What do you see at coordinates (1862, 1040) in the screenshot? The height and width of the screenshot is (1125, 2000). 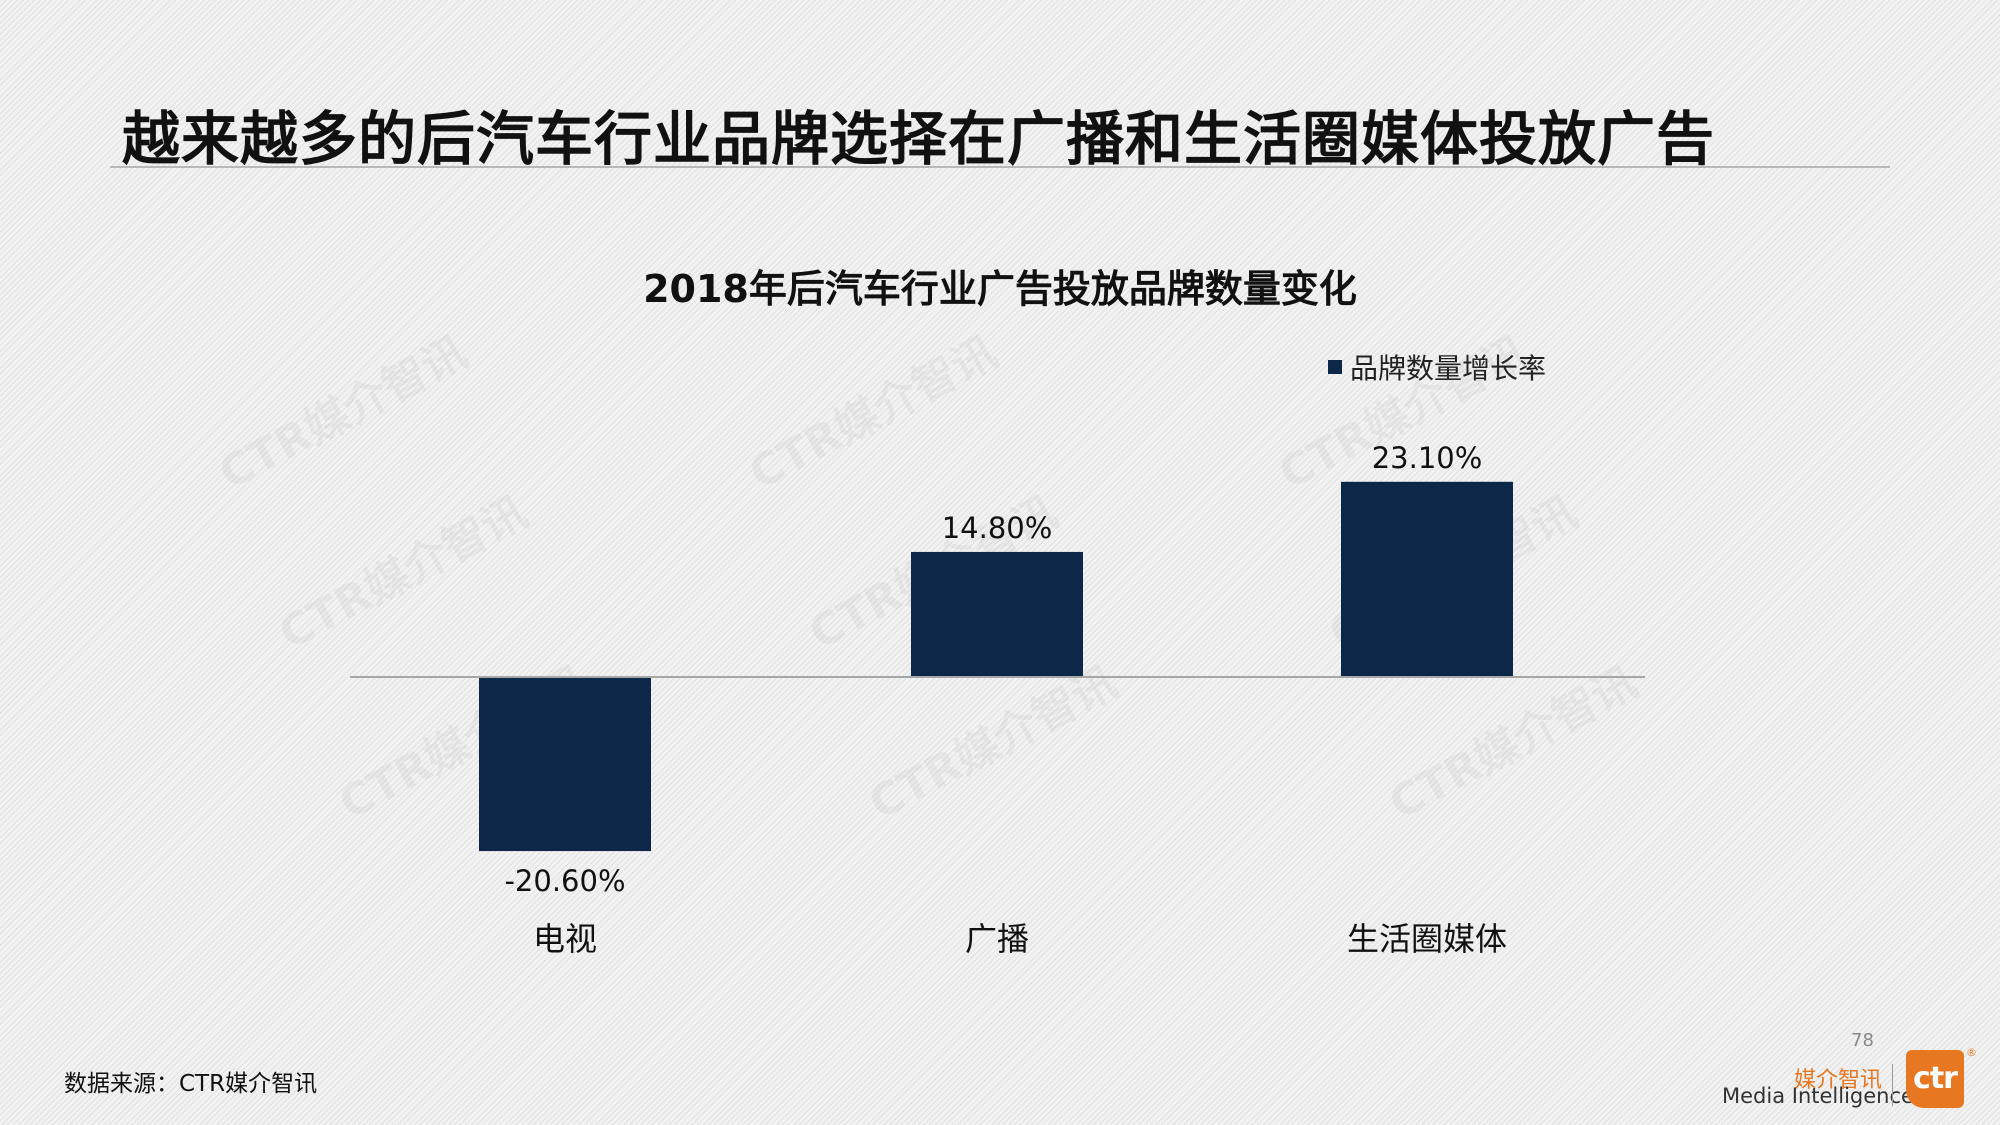 I see `page-number: 78` at bounding box center [1862, 1040].